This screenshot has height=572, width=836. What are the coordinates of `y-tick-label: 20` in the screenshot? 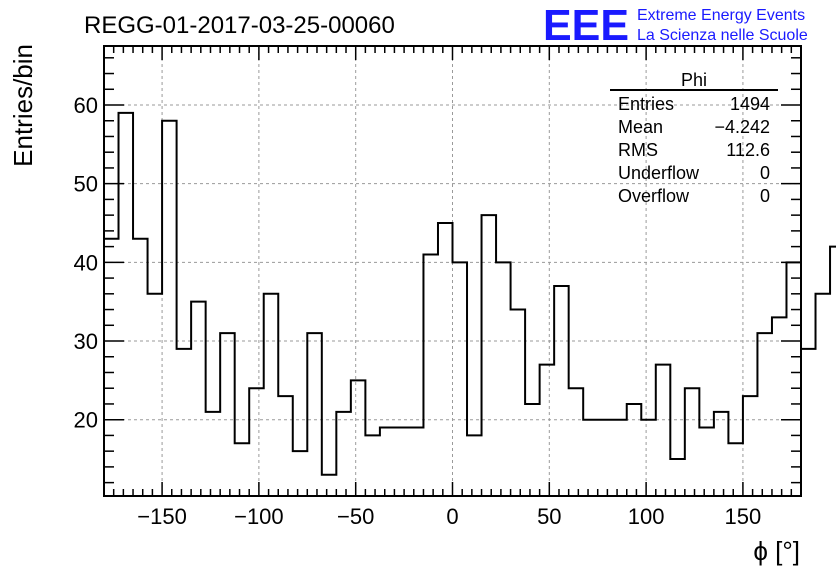 It's located at (86, 420).